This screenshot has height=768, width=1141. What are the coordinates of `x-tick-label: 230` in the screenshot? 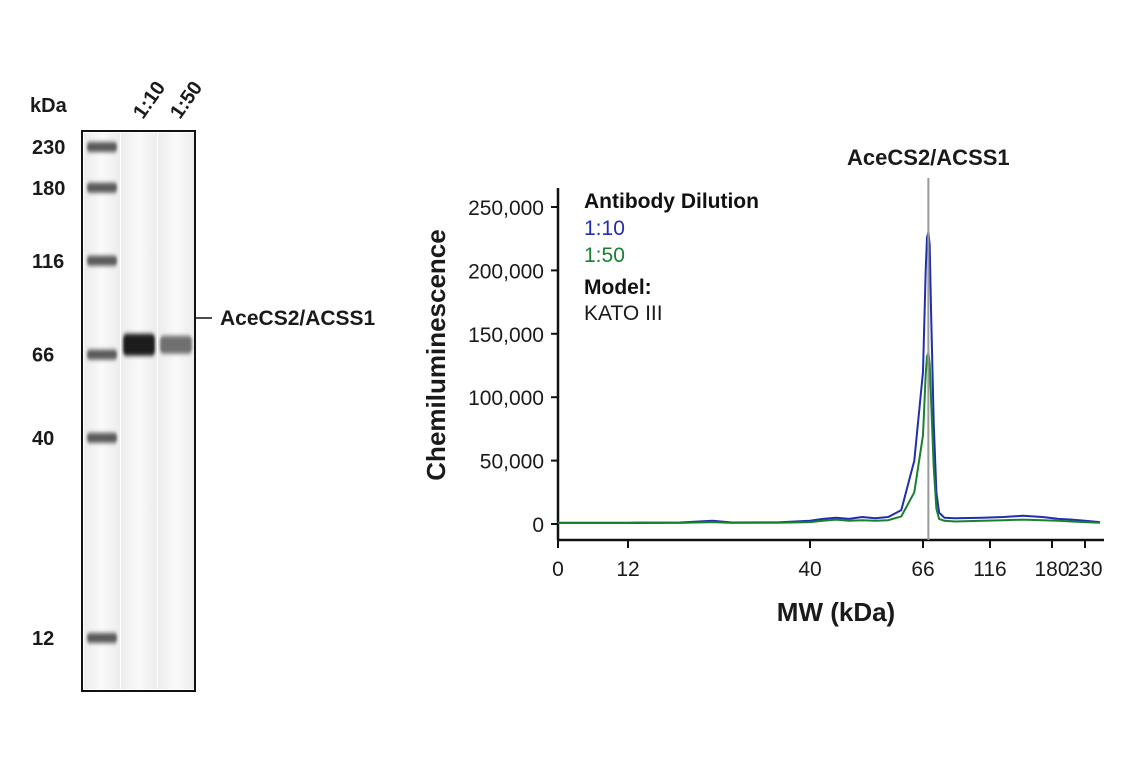 It's located at (1084, 569).